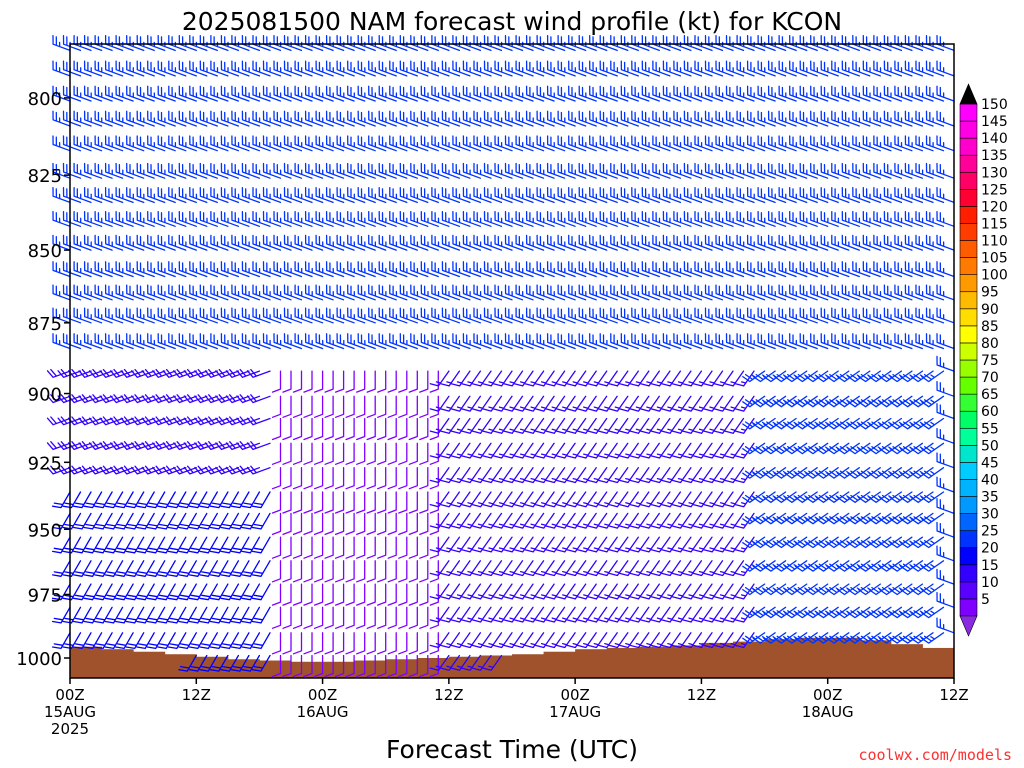 This screenshot has width=1024, height=768. I want to click on colorbar-swatch, so click(968, 539).